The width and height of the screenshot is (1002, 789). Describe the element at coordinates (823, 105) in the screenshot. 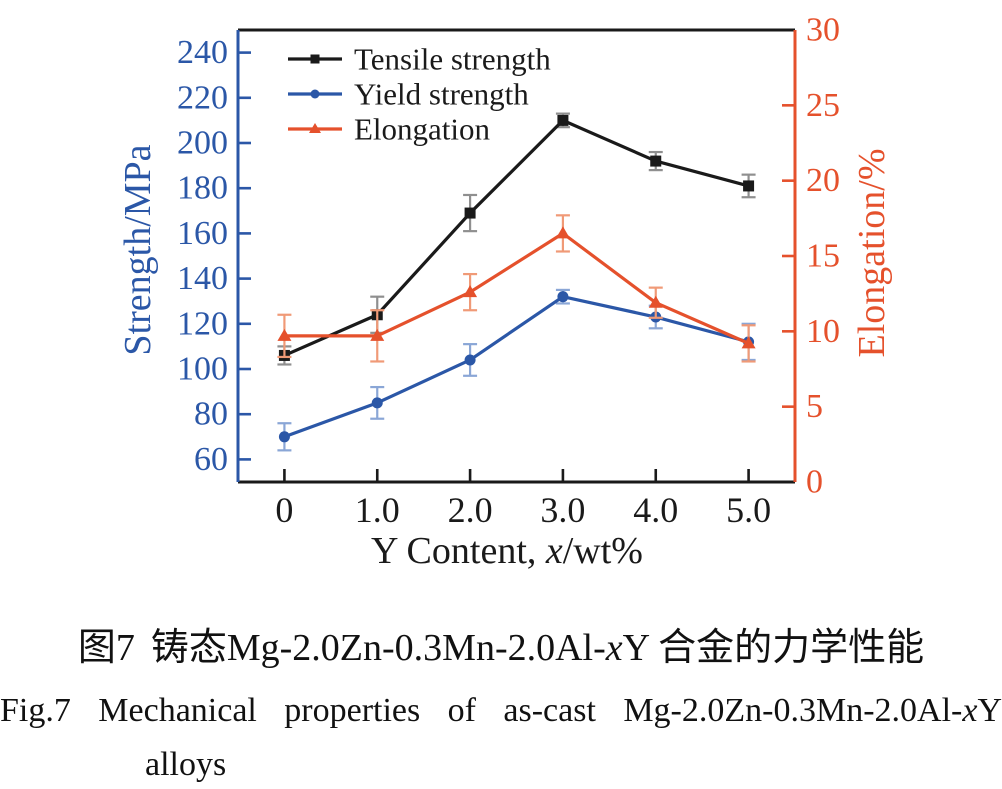

I see `right-axis-tick-label: 25` at that location.